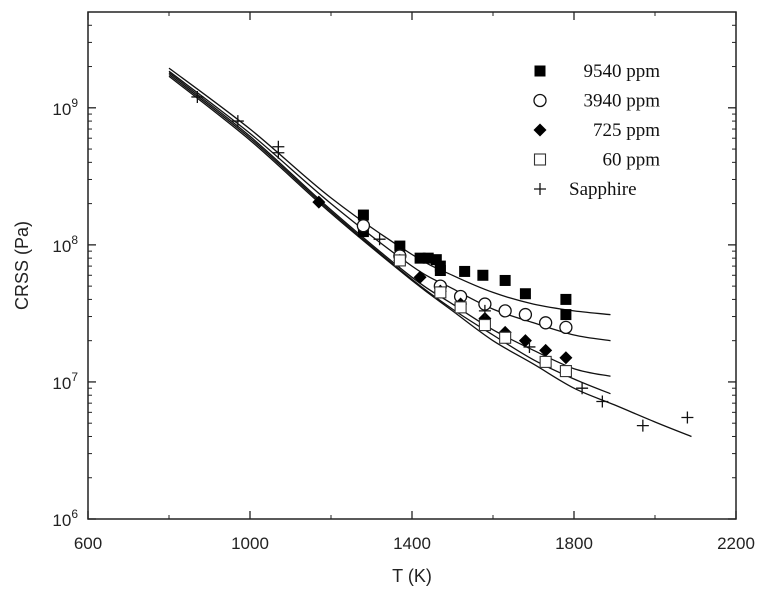  What do you see at coordinates (626, 130) in the screenshot?
I see `legend-label-725-ppm: 725 ppm` at bounding box center [626, 130].